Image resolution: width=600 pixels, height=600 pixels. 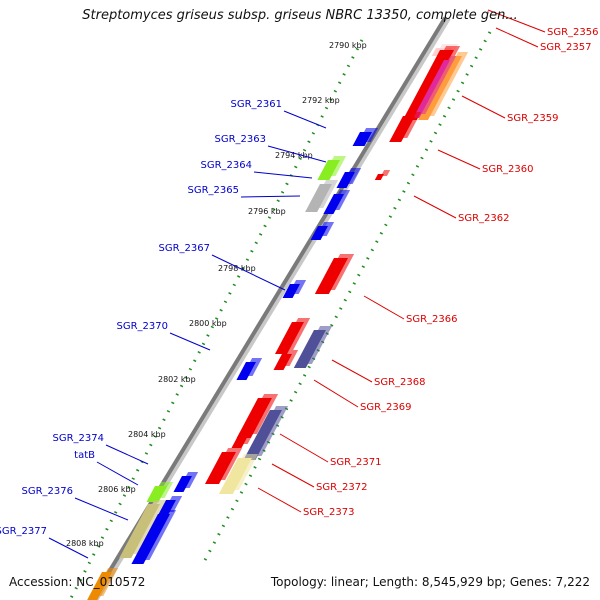 What do you see at coordinates (84, 455) in the screenshot?
I see `forward-gene-label: tatB` at bounding box center [84, 455].